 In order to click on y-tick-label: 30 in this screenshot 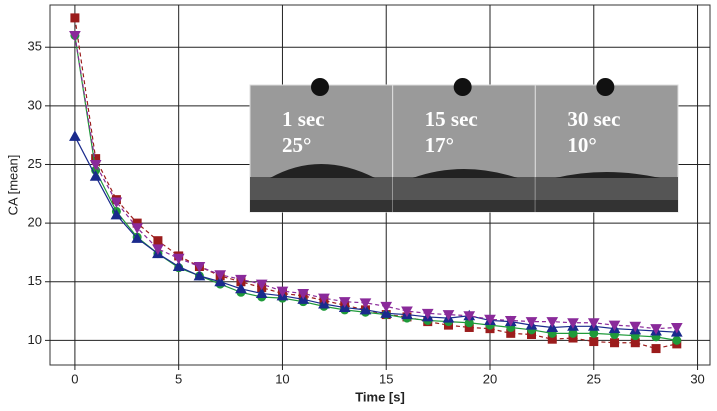, I will do `click(35, 104)`.